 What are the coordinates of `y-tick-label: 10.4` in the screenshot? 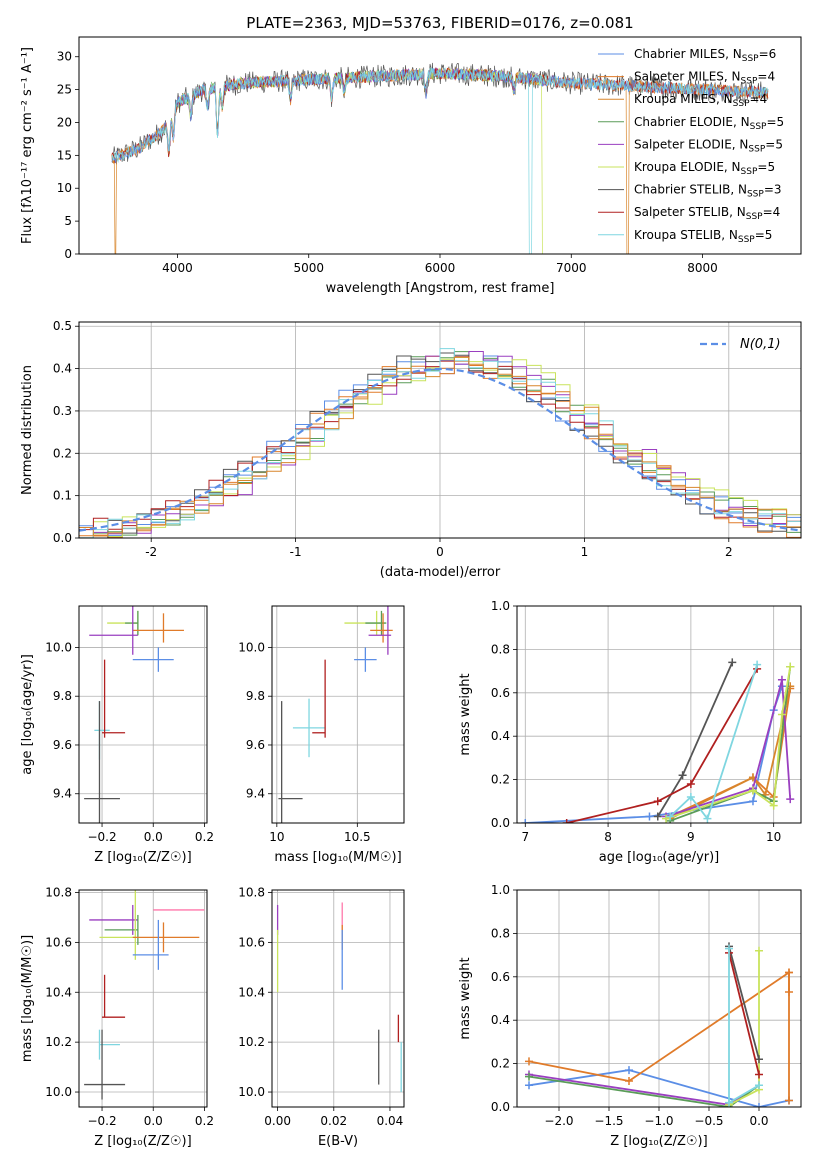 It's located at (58, 992).